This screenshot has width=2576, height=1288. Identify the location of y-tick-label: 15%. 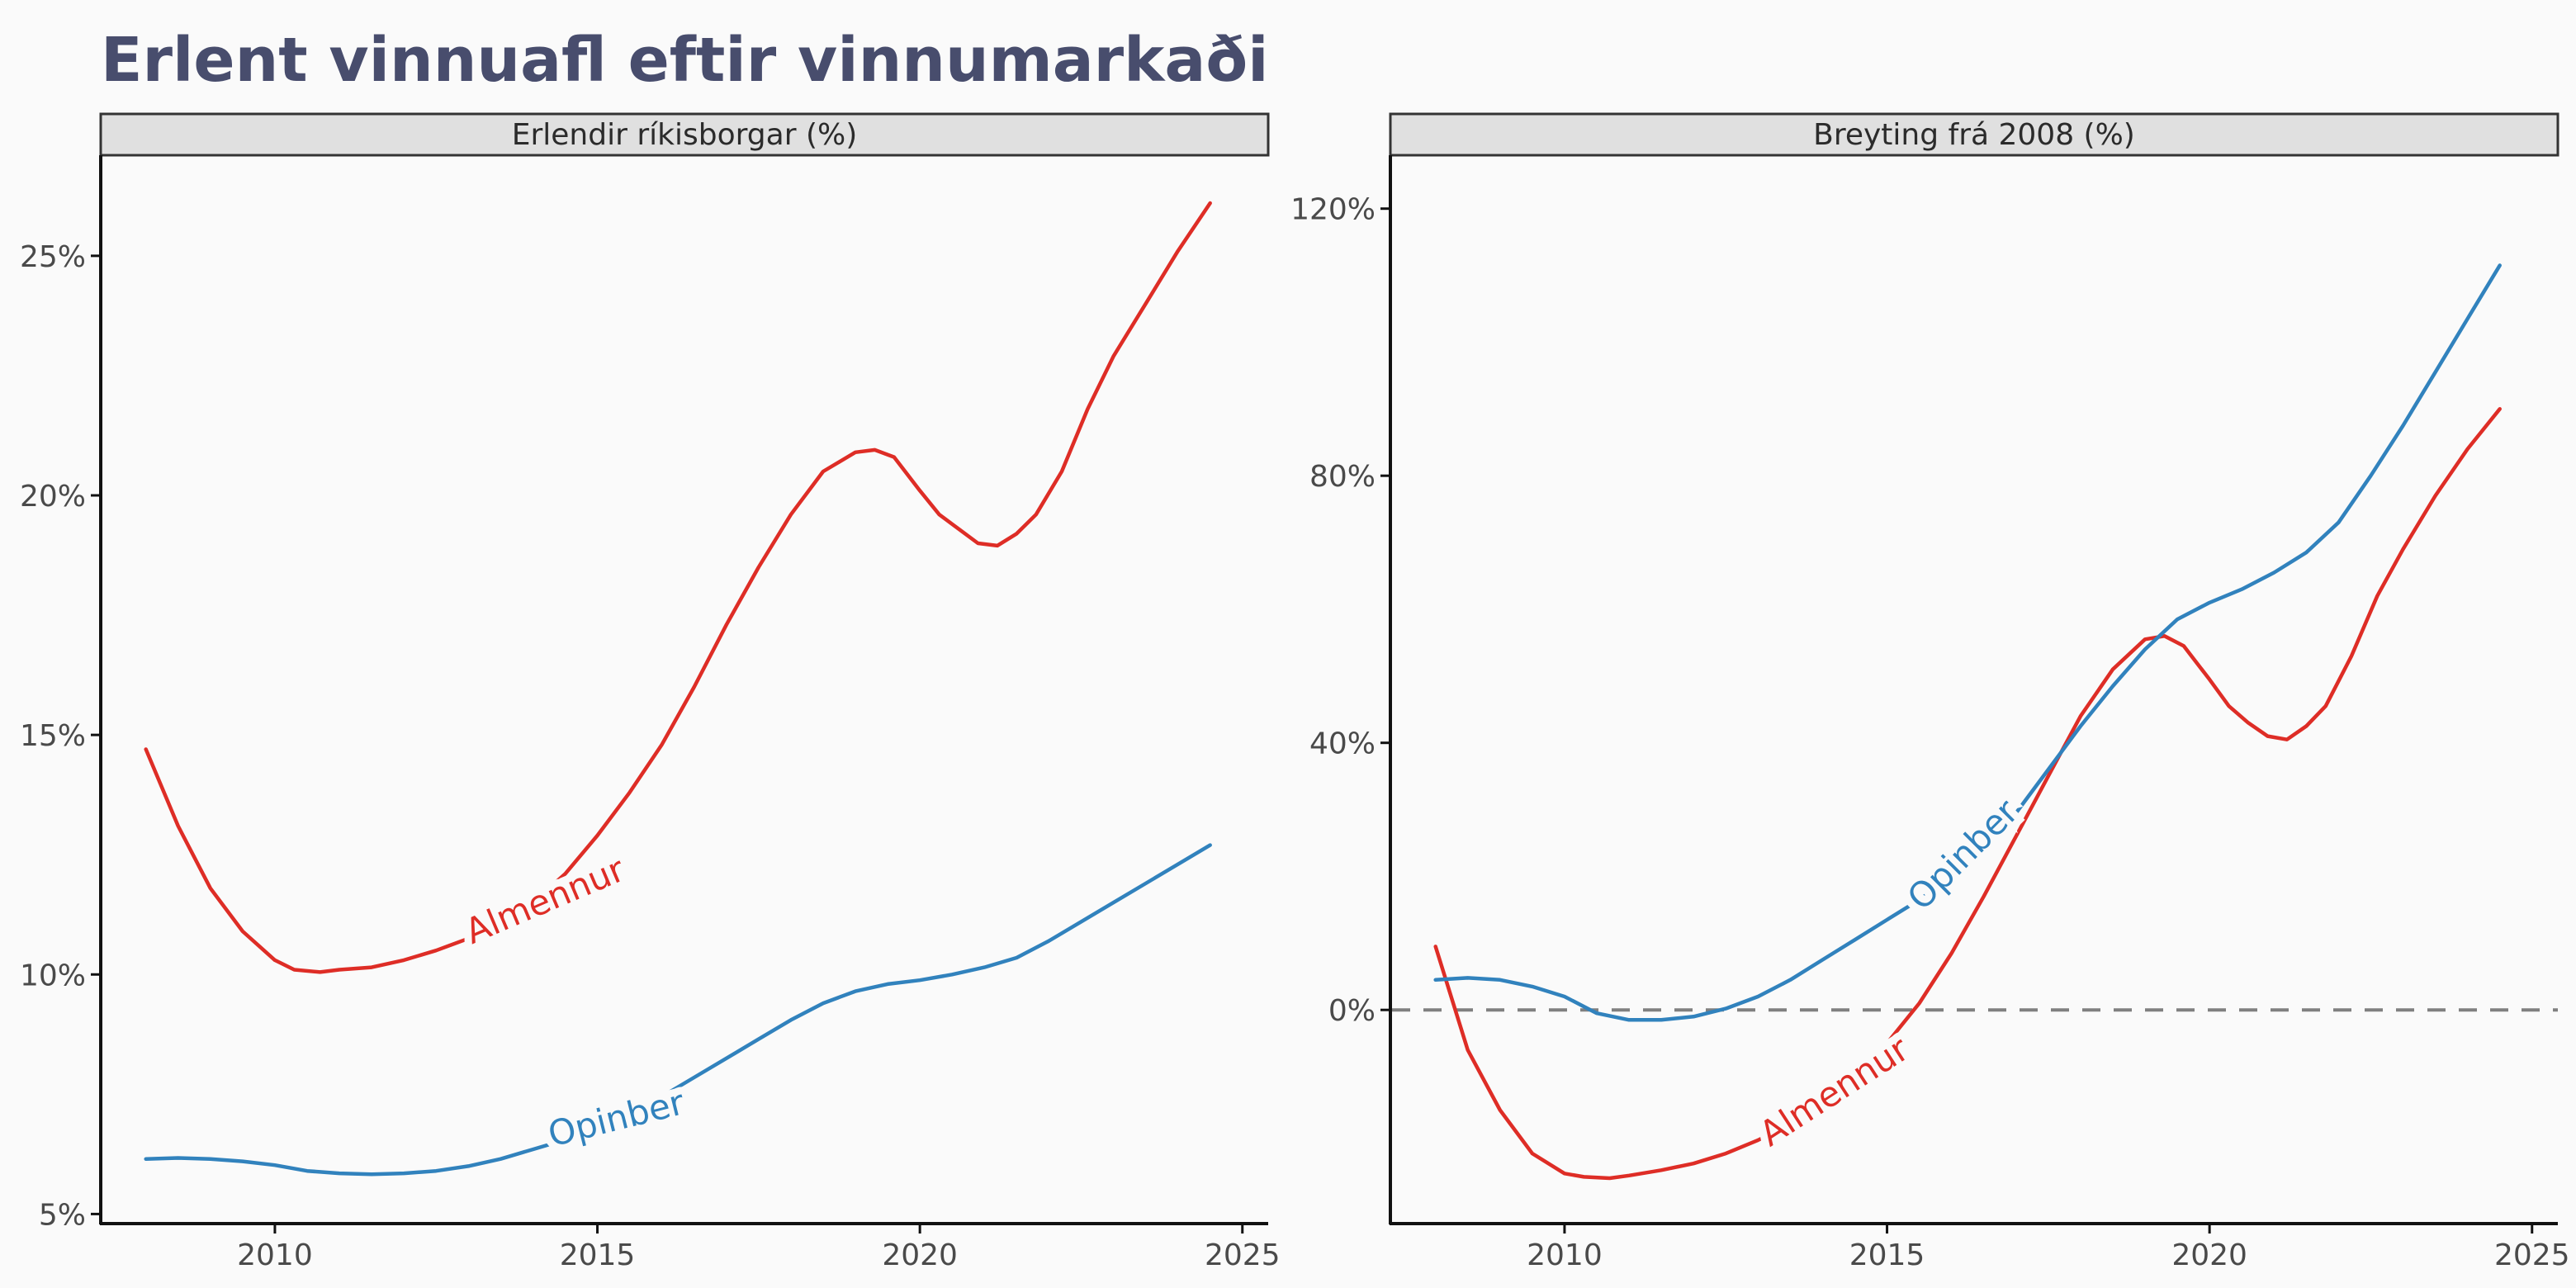
(53, 736).